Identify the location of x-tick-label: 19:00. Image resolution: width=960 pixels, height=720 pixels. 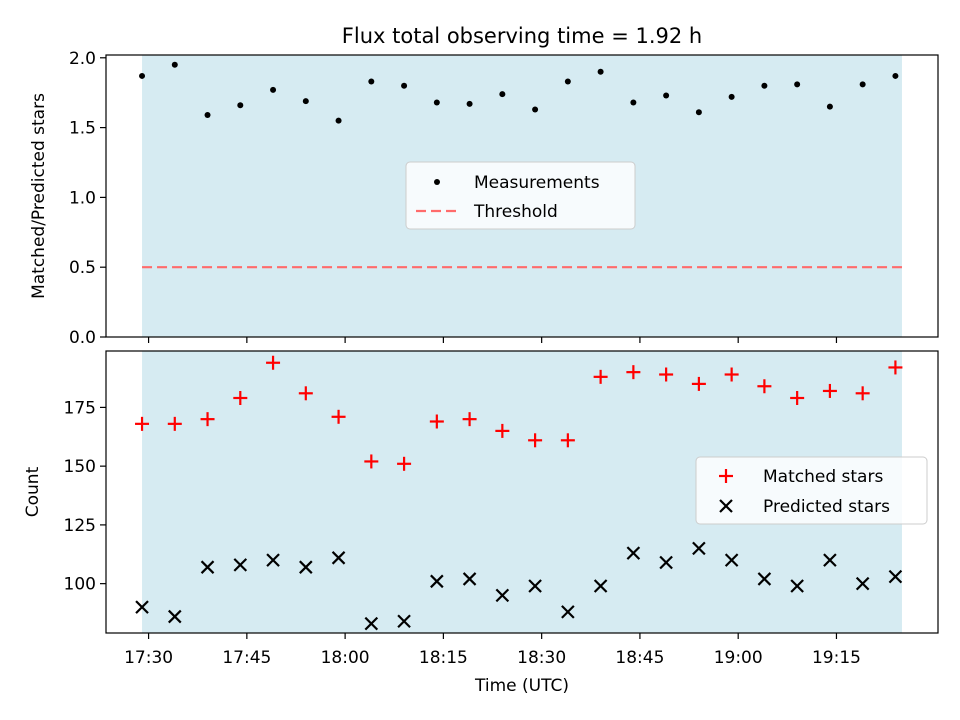
(738, 658).